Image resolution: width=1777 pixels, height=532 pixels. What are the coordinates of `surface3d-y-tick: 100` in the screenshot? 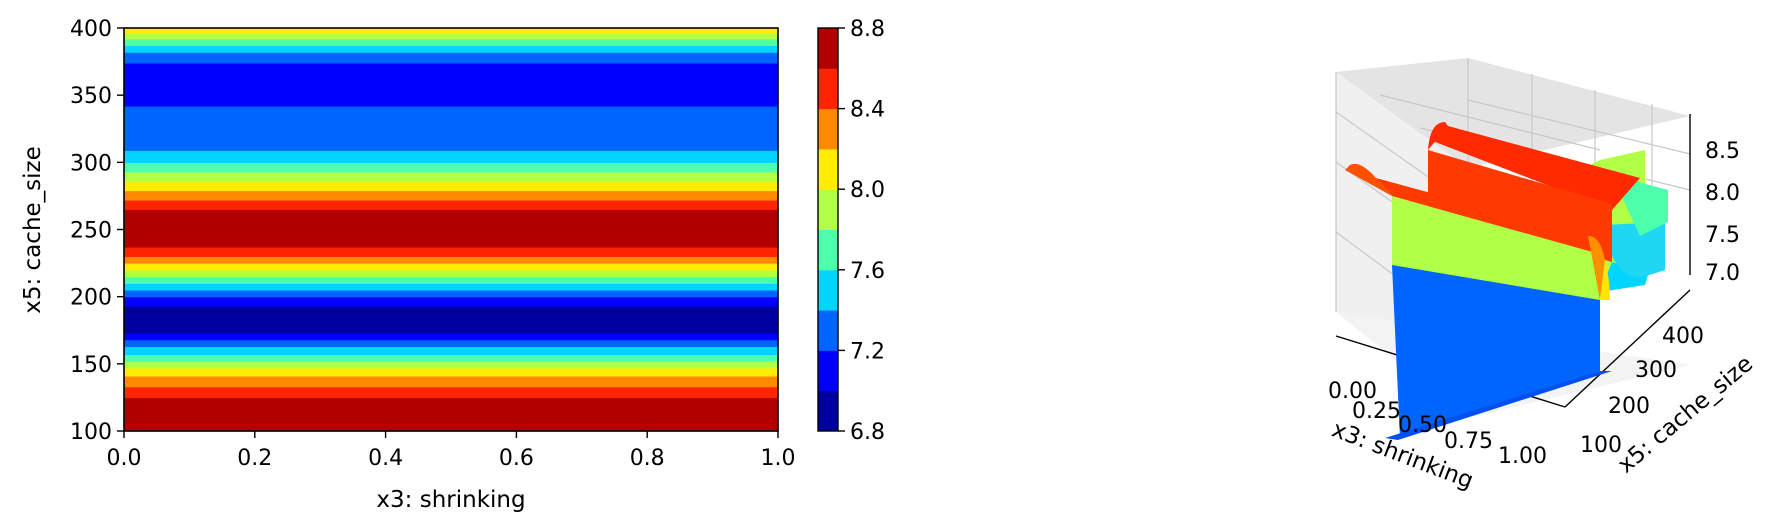 It's located at (1601, 445).